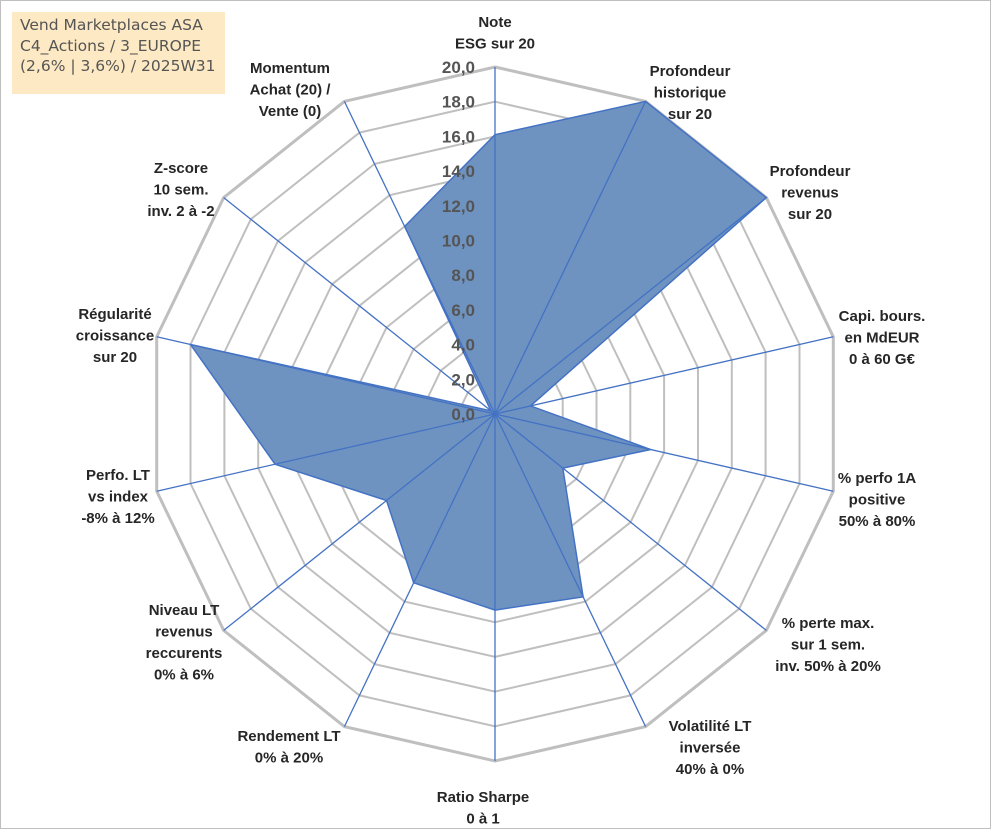  What do you see at coordinates (877, 500) in the screenshot?
I see `axis-label: positive` at bounding box center [877, 500].